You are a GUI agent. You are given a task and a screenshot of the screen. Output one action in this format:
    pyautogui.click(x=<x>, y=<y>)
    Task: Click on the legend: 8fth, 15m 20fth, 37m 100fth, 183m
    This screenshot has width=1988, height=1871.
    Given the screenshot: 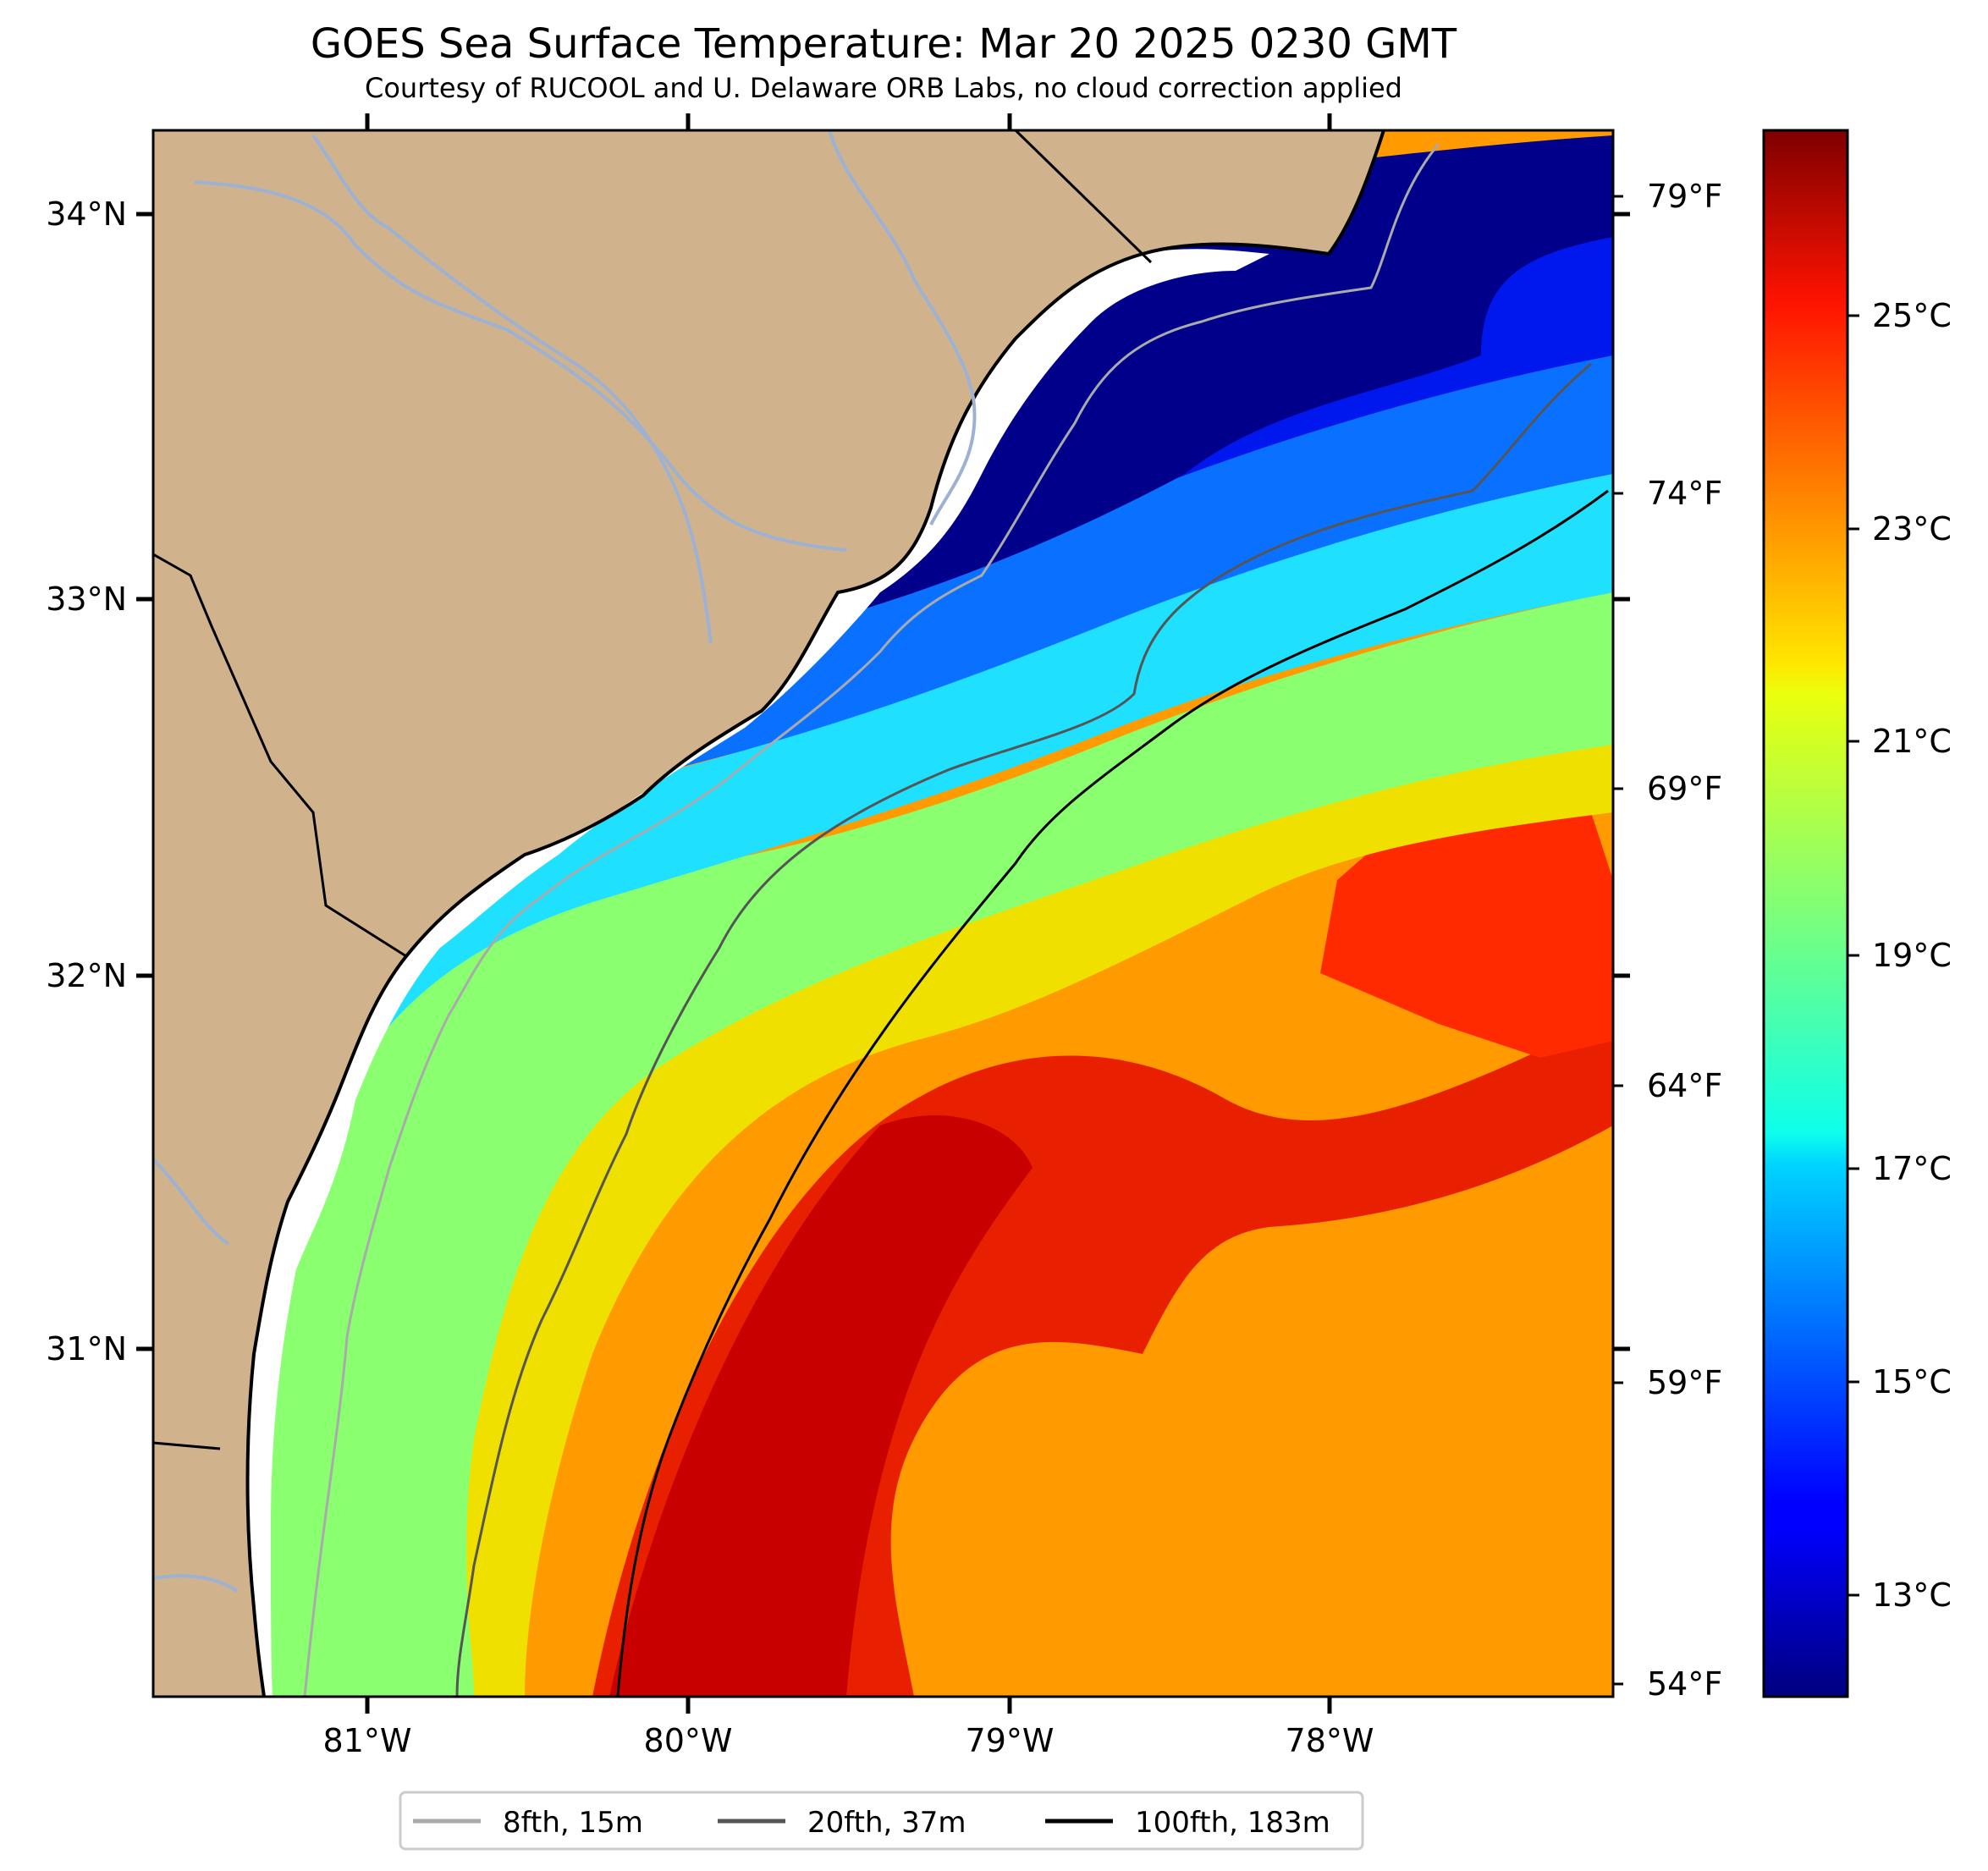 What is the action you would take?
    pyautogui.click(x=881, y=1821)
    